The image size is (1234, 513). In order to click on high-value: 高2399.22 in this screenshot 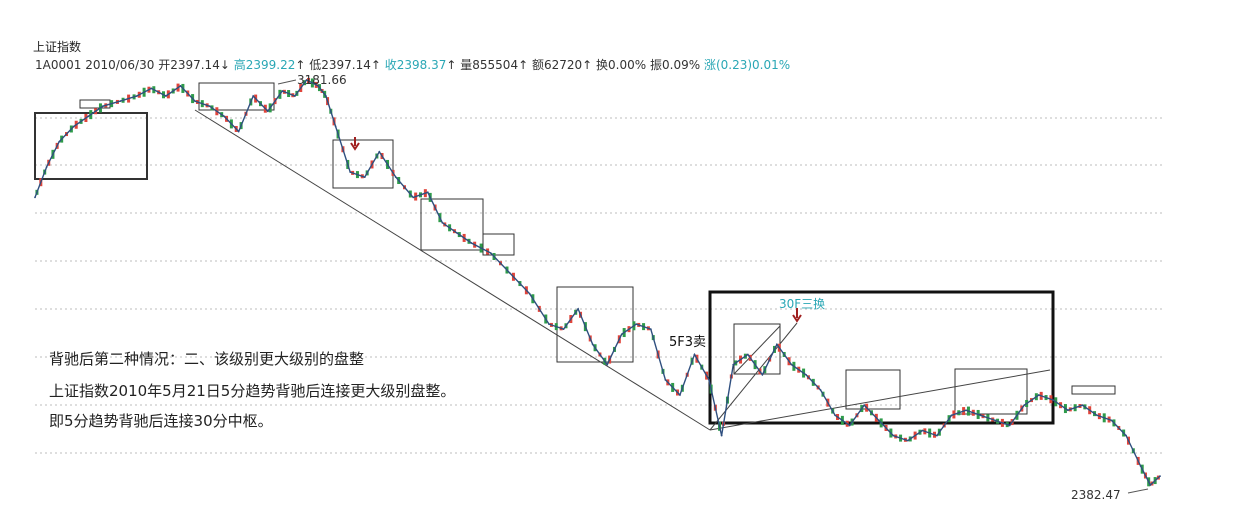, I will do `click(264, 65)`.